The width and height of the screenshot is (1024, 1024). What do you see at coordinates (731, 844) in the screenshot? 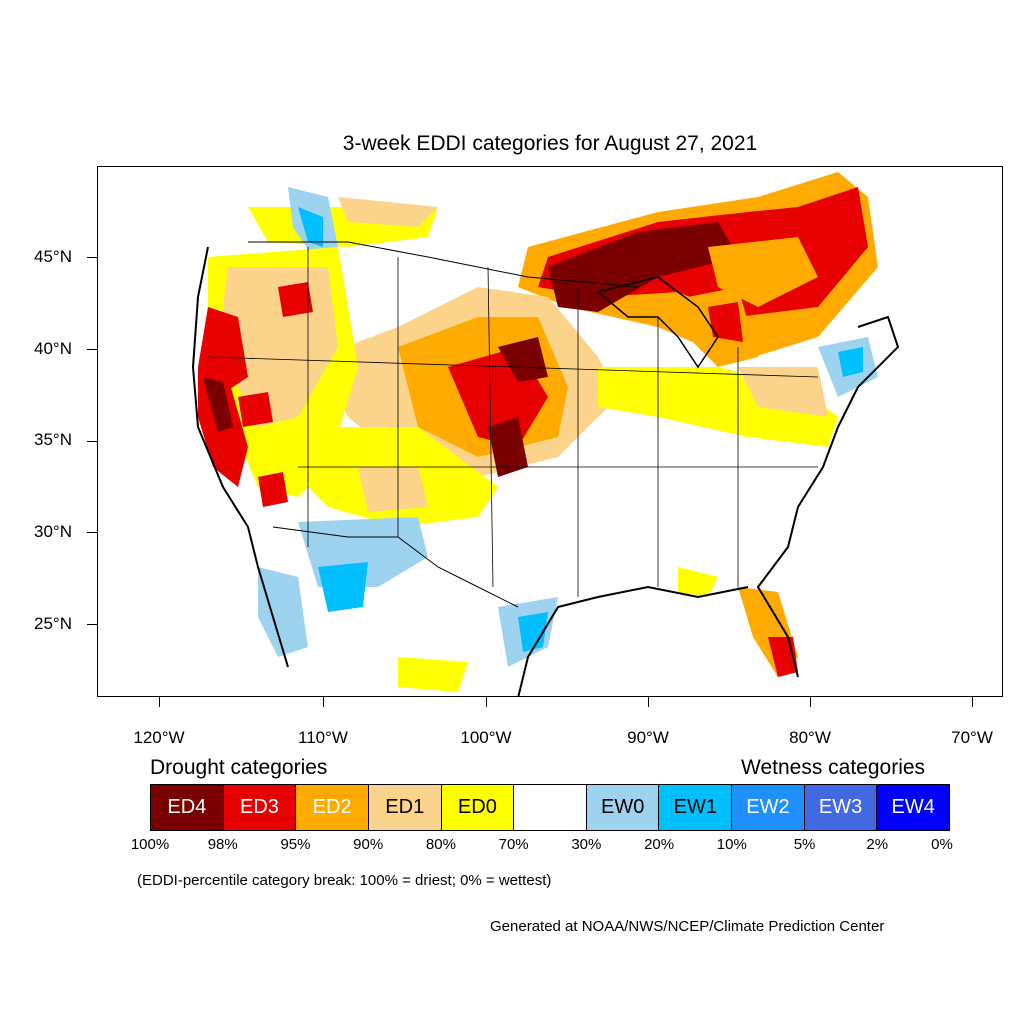
I see `percent-break-label: 10%` at bounding box center [731, 844].